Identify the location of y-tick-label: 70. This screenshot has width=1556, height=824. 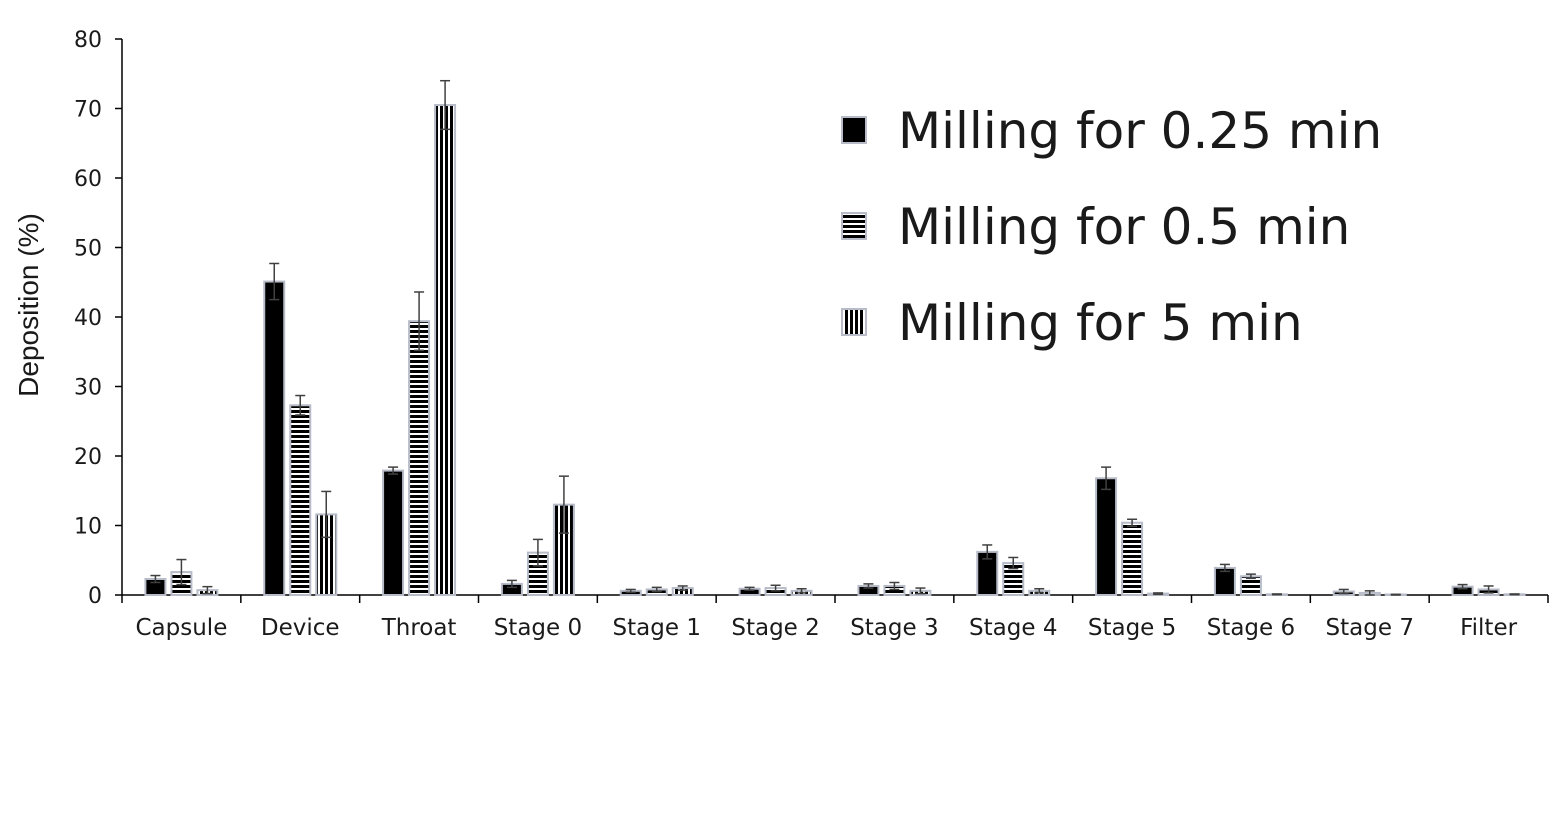
(88, 110).